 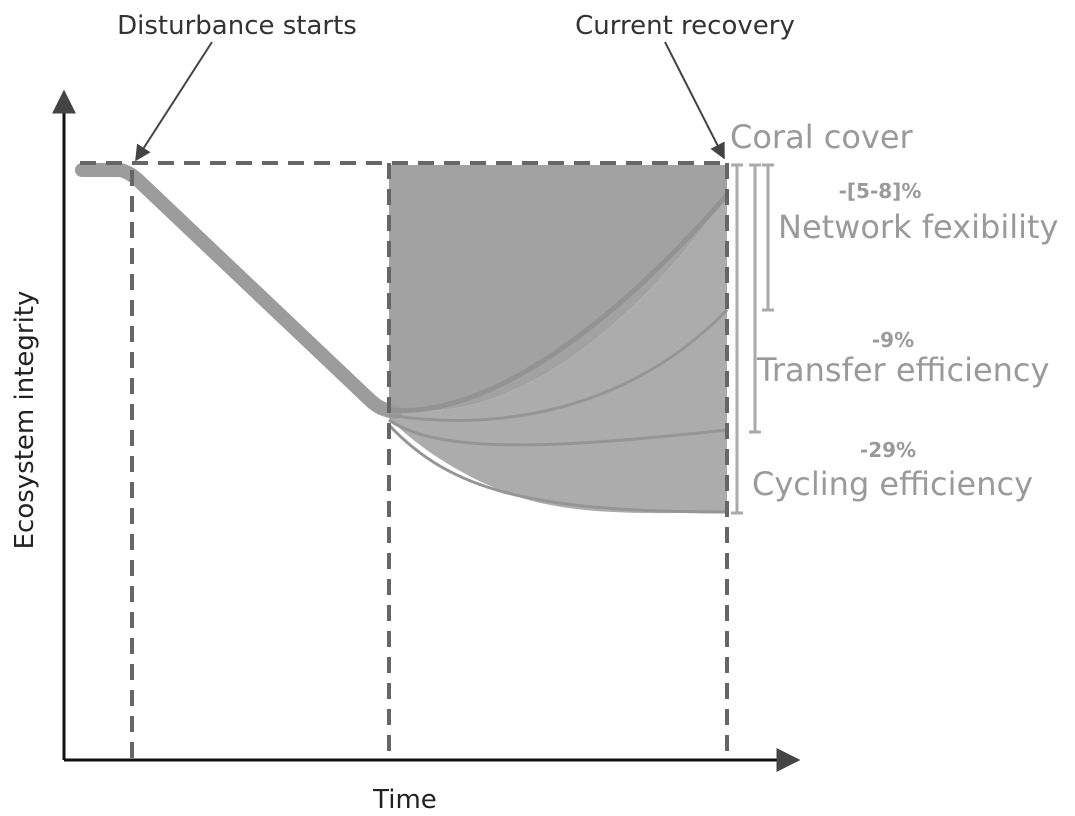 What do you see at coordinates (918, 227) in the screenshot?
I see `metric-name: Network fexibility` at bounding box center [918, 227].